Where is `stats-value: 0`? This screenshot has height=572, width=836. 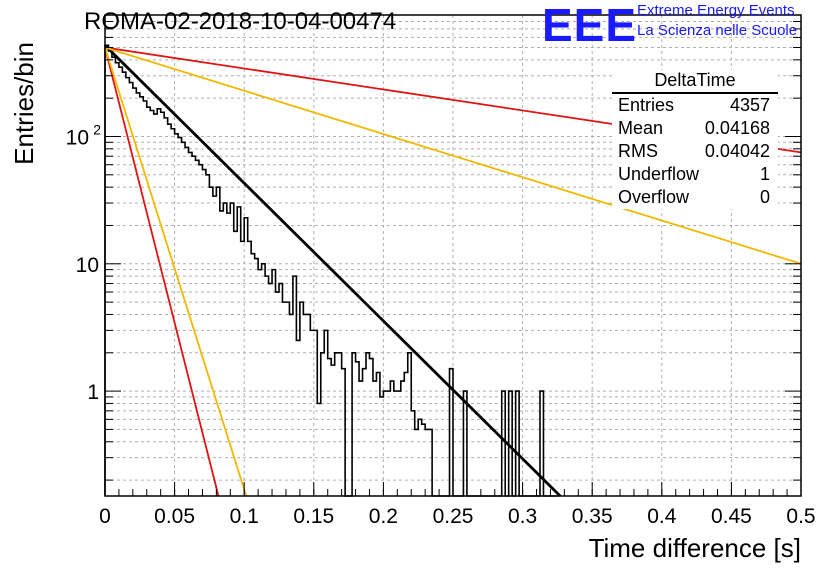
stats-value: 0 is located at coordinates (764, 197).